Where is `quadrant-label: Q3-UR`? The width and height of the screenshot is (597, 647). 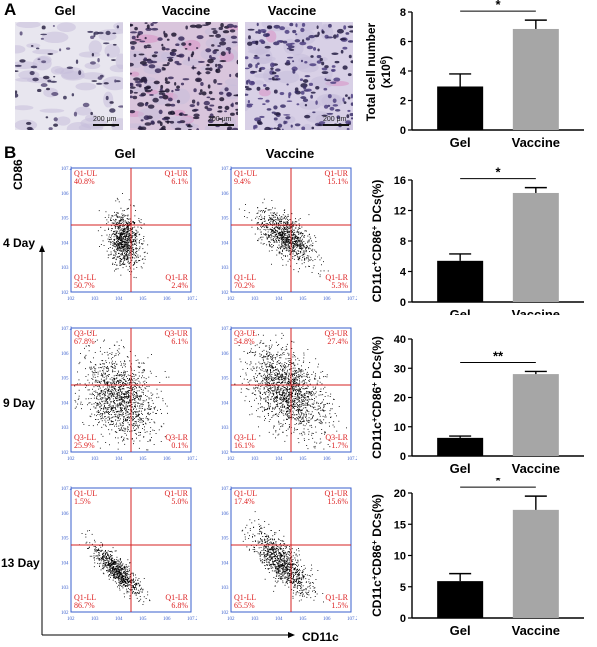
quadrant-label: Q3-UR is located at coordinates (176, 333).